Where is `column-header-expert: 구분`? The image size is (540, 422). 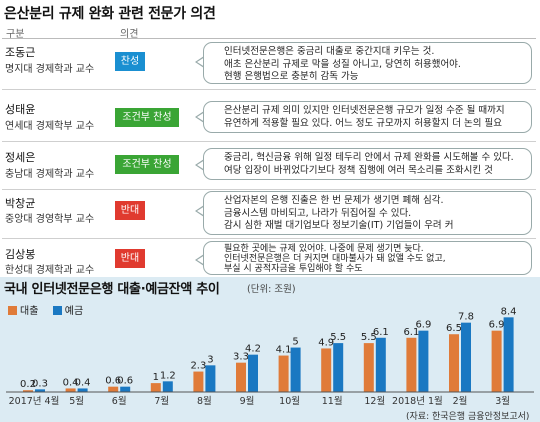 column-header-expert: 구분 is located at coordinates (15, 34).